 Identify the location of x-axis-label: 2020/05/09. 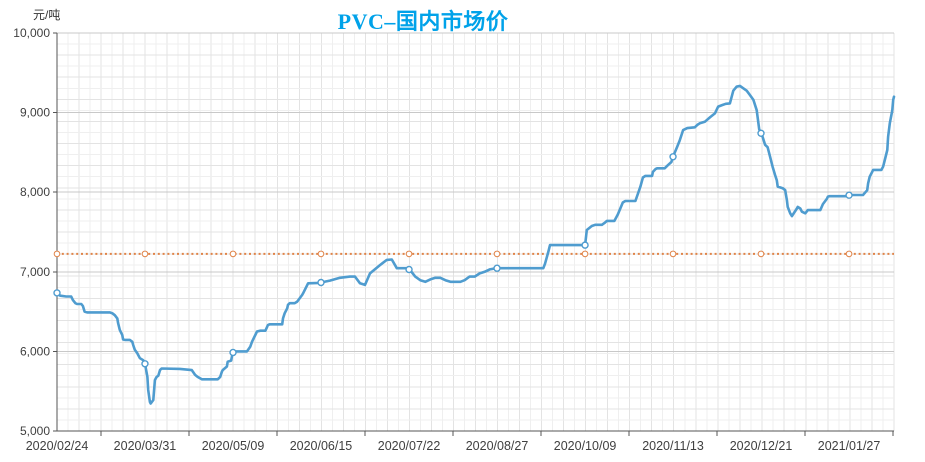
(233, 446).